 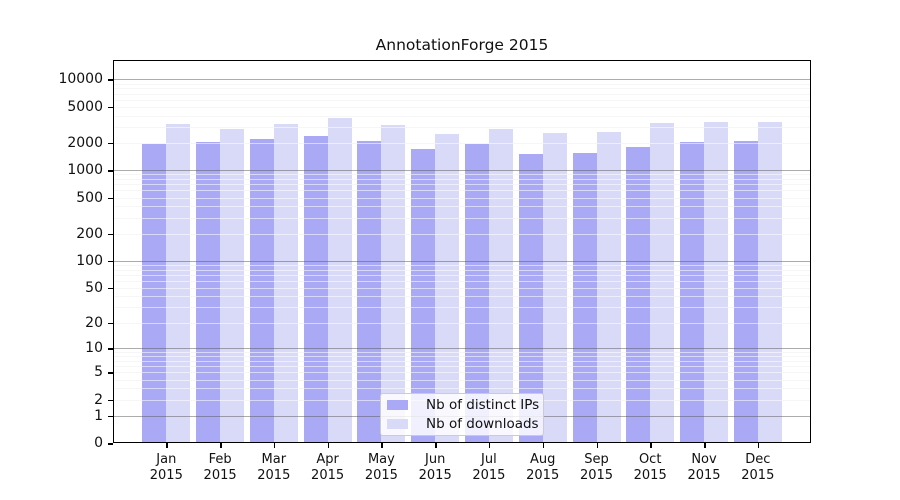 I want to click on y-tick-label-2: 2, so click(x=98, y=399).